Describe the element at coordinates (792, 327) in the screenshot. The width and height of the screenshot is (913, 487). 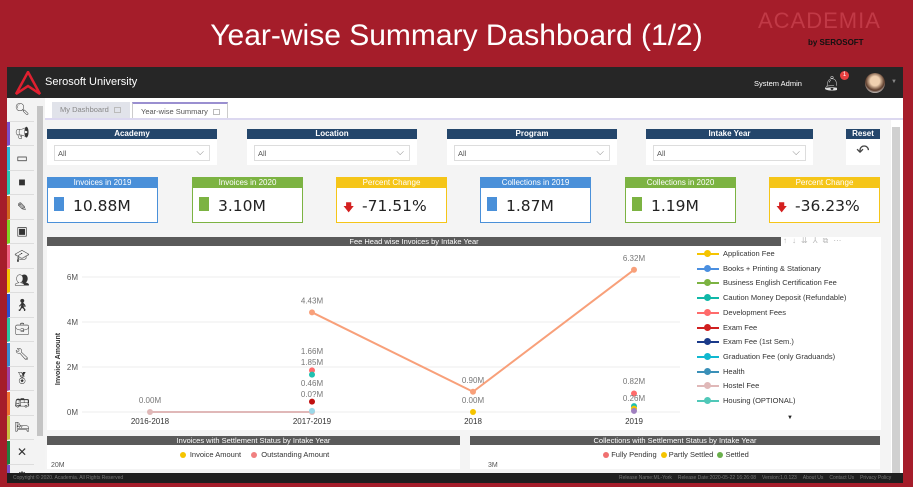
I see `legend-item: Exam Fee` at that location.